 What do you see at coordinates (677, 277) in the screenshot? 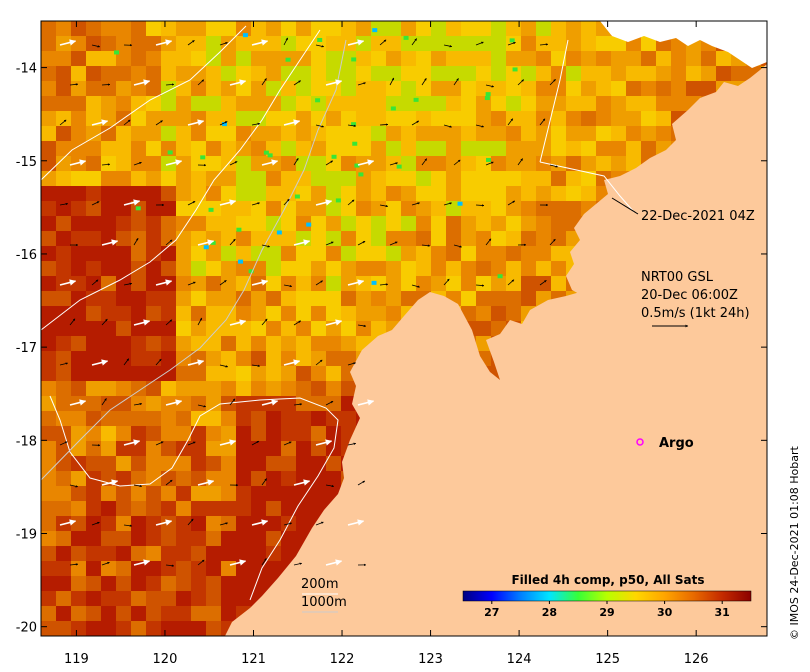
I see `model-name-label: NRT00 GSL` at bounding box center [677, 277].